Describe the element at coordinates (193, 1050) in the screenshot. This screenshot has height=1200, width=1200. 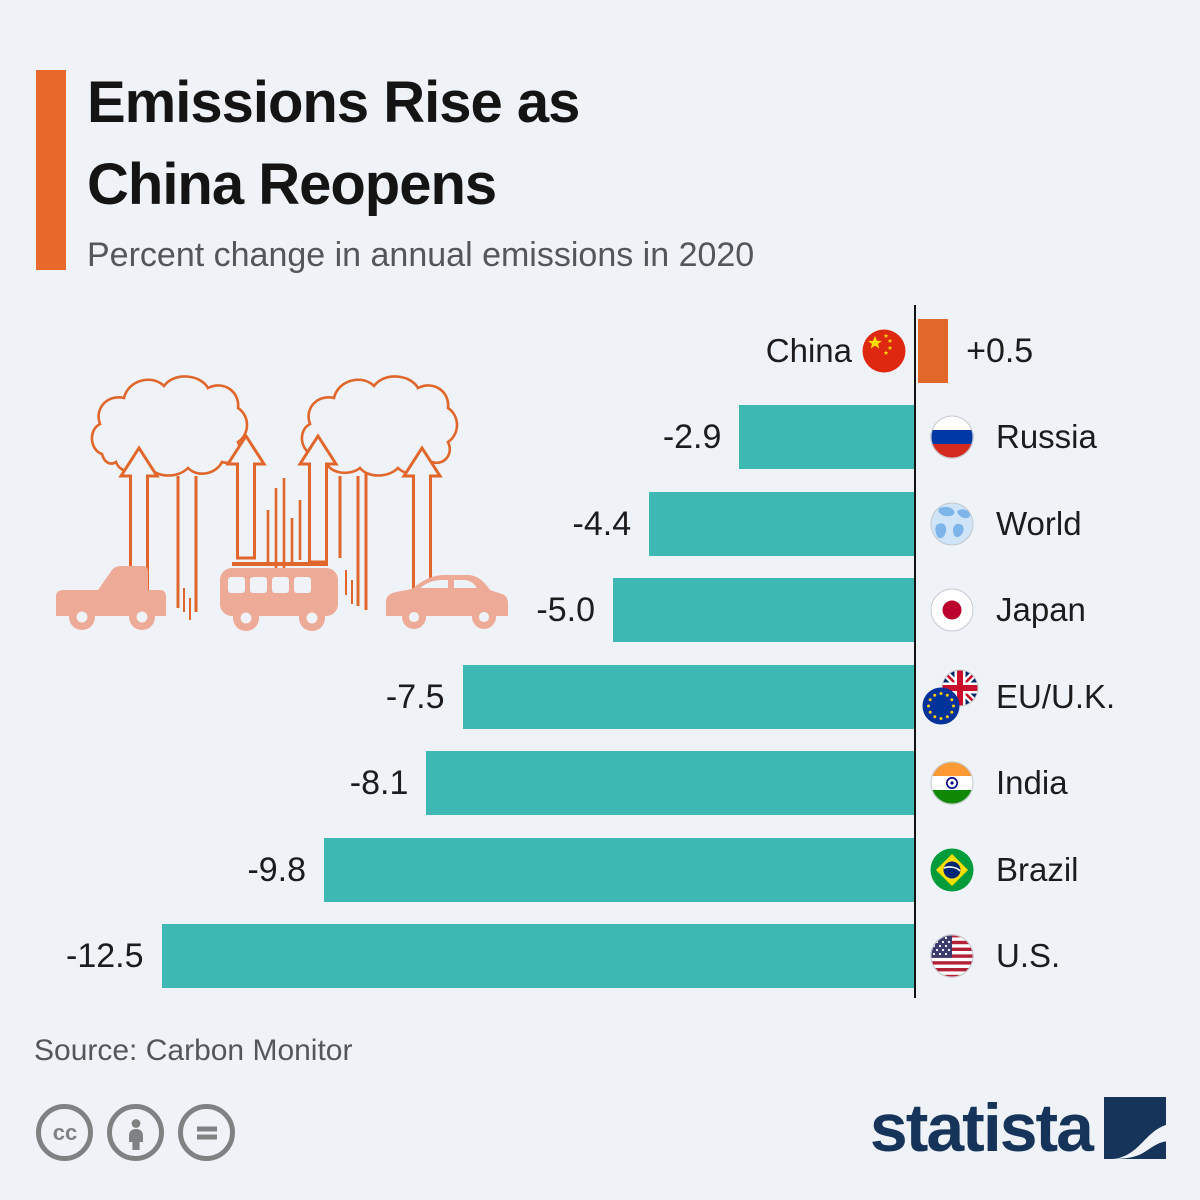
I see `source-note: Source: Carbon Monitor` at that location.